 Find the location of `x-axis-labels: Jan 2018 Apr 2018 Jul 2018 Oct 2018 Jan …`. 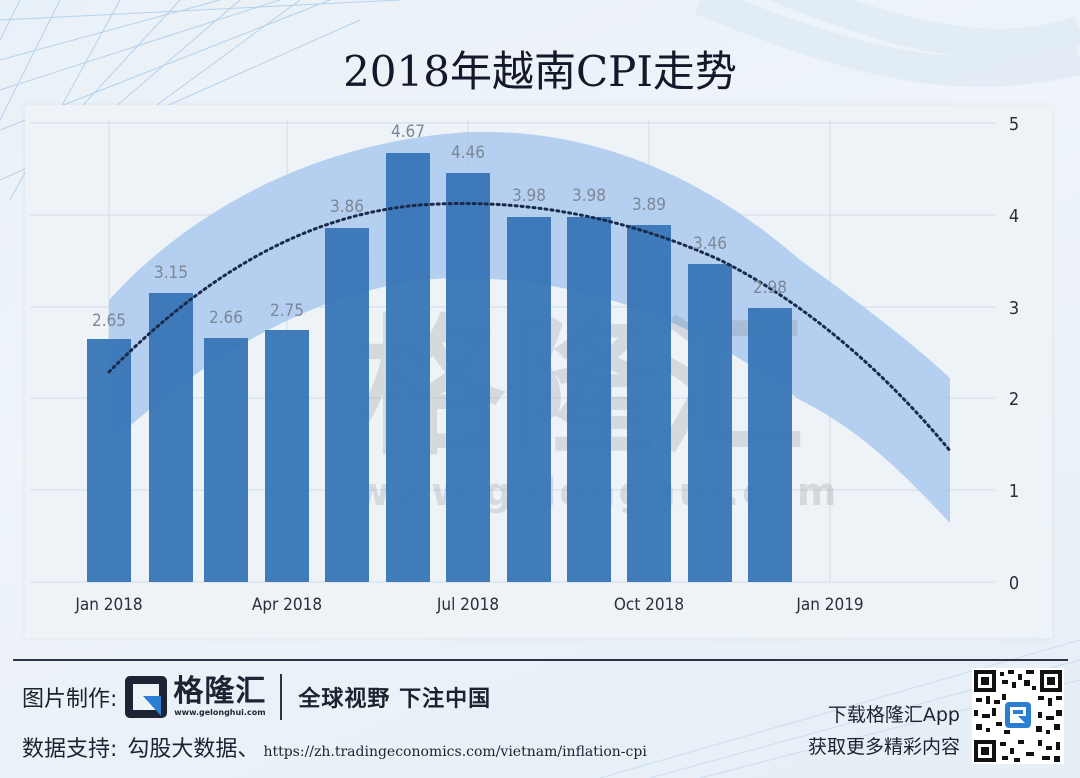

x-axis-labels: Jan 2018 Apr 2018 Jul 2018 Oct 2018 Jan … is located at coordinates (468, 605).